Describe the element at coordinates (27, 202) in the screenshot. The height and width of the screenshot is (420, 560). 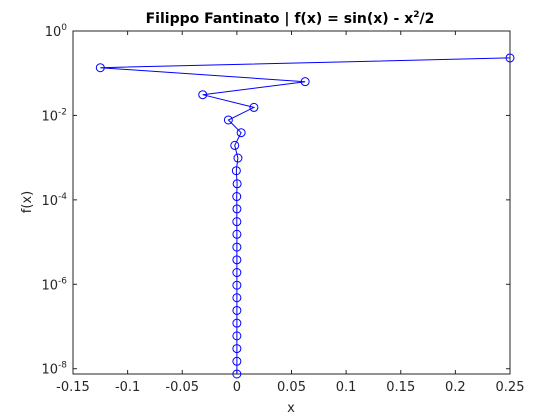
I see `y-axis-label: f(x)` at that location.